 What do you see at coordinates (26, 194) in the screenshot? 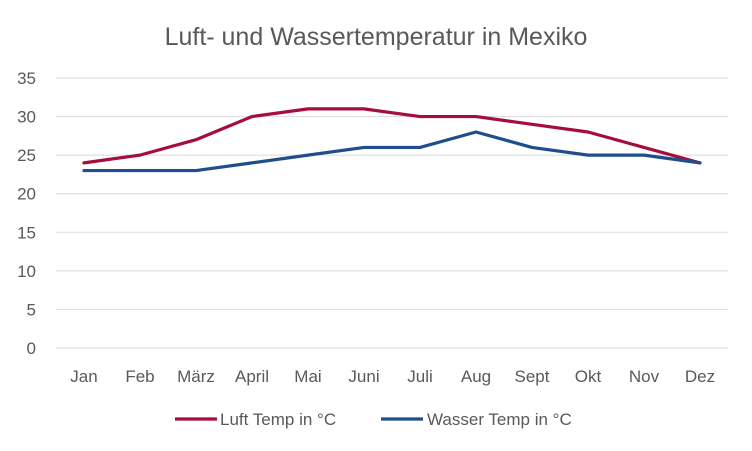
I see `y-tick-label: 20` at bounding box center [26, 194].